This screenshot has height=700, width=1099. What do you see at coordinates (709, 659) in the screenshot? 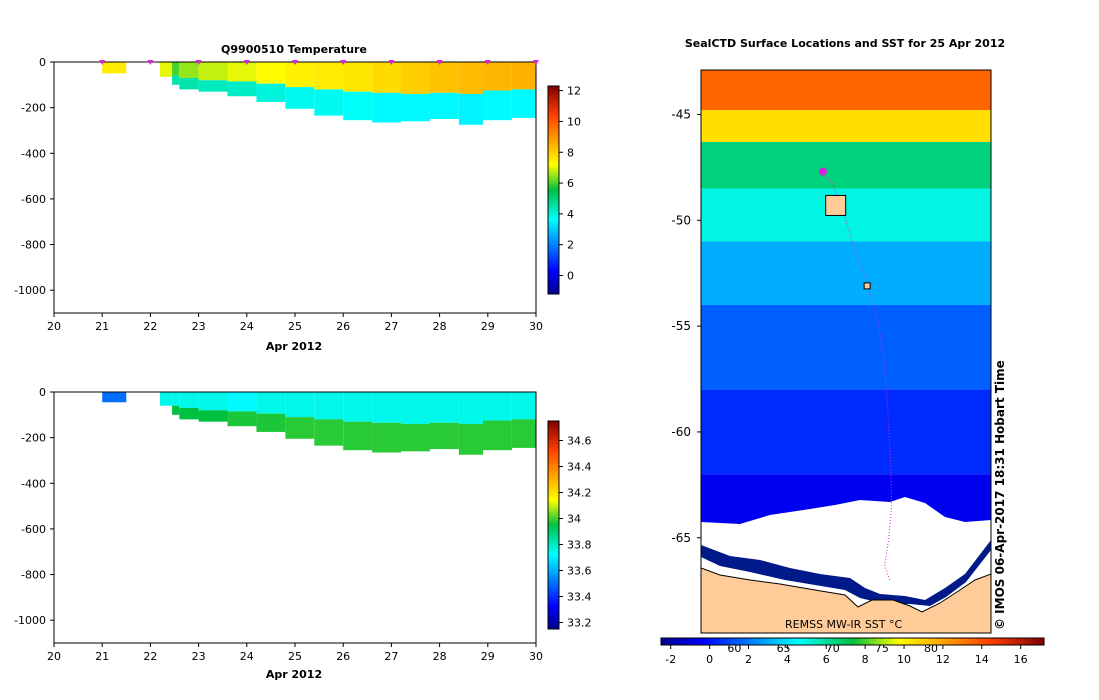
I see `sst-colorbar-tick-label: 0` at bounding box center [709, 659].